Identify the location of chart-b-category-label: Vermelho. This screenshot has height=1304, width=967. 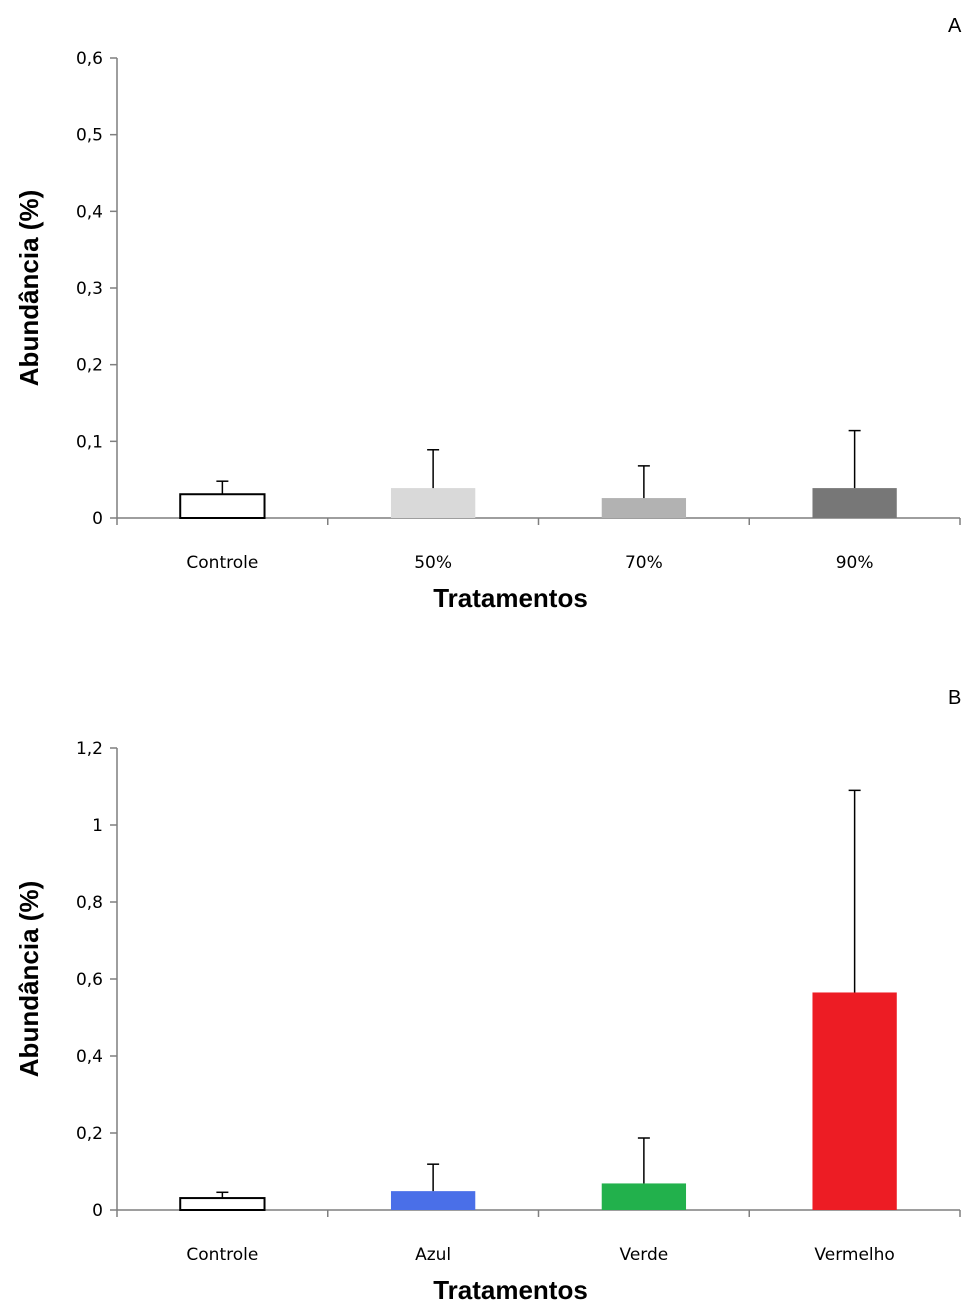
(854, 1255).